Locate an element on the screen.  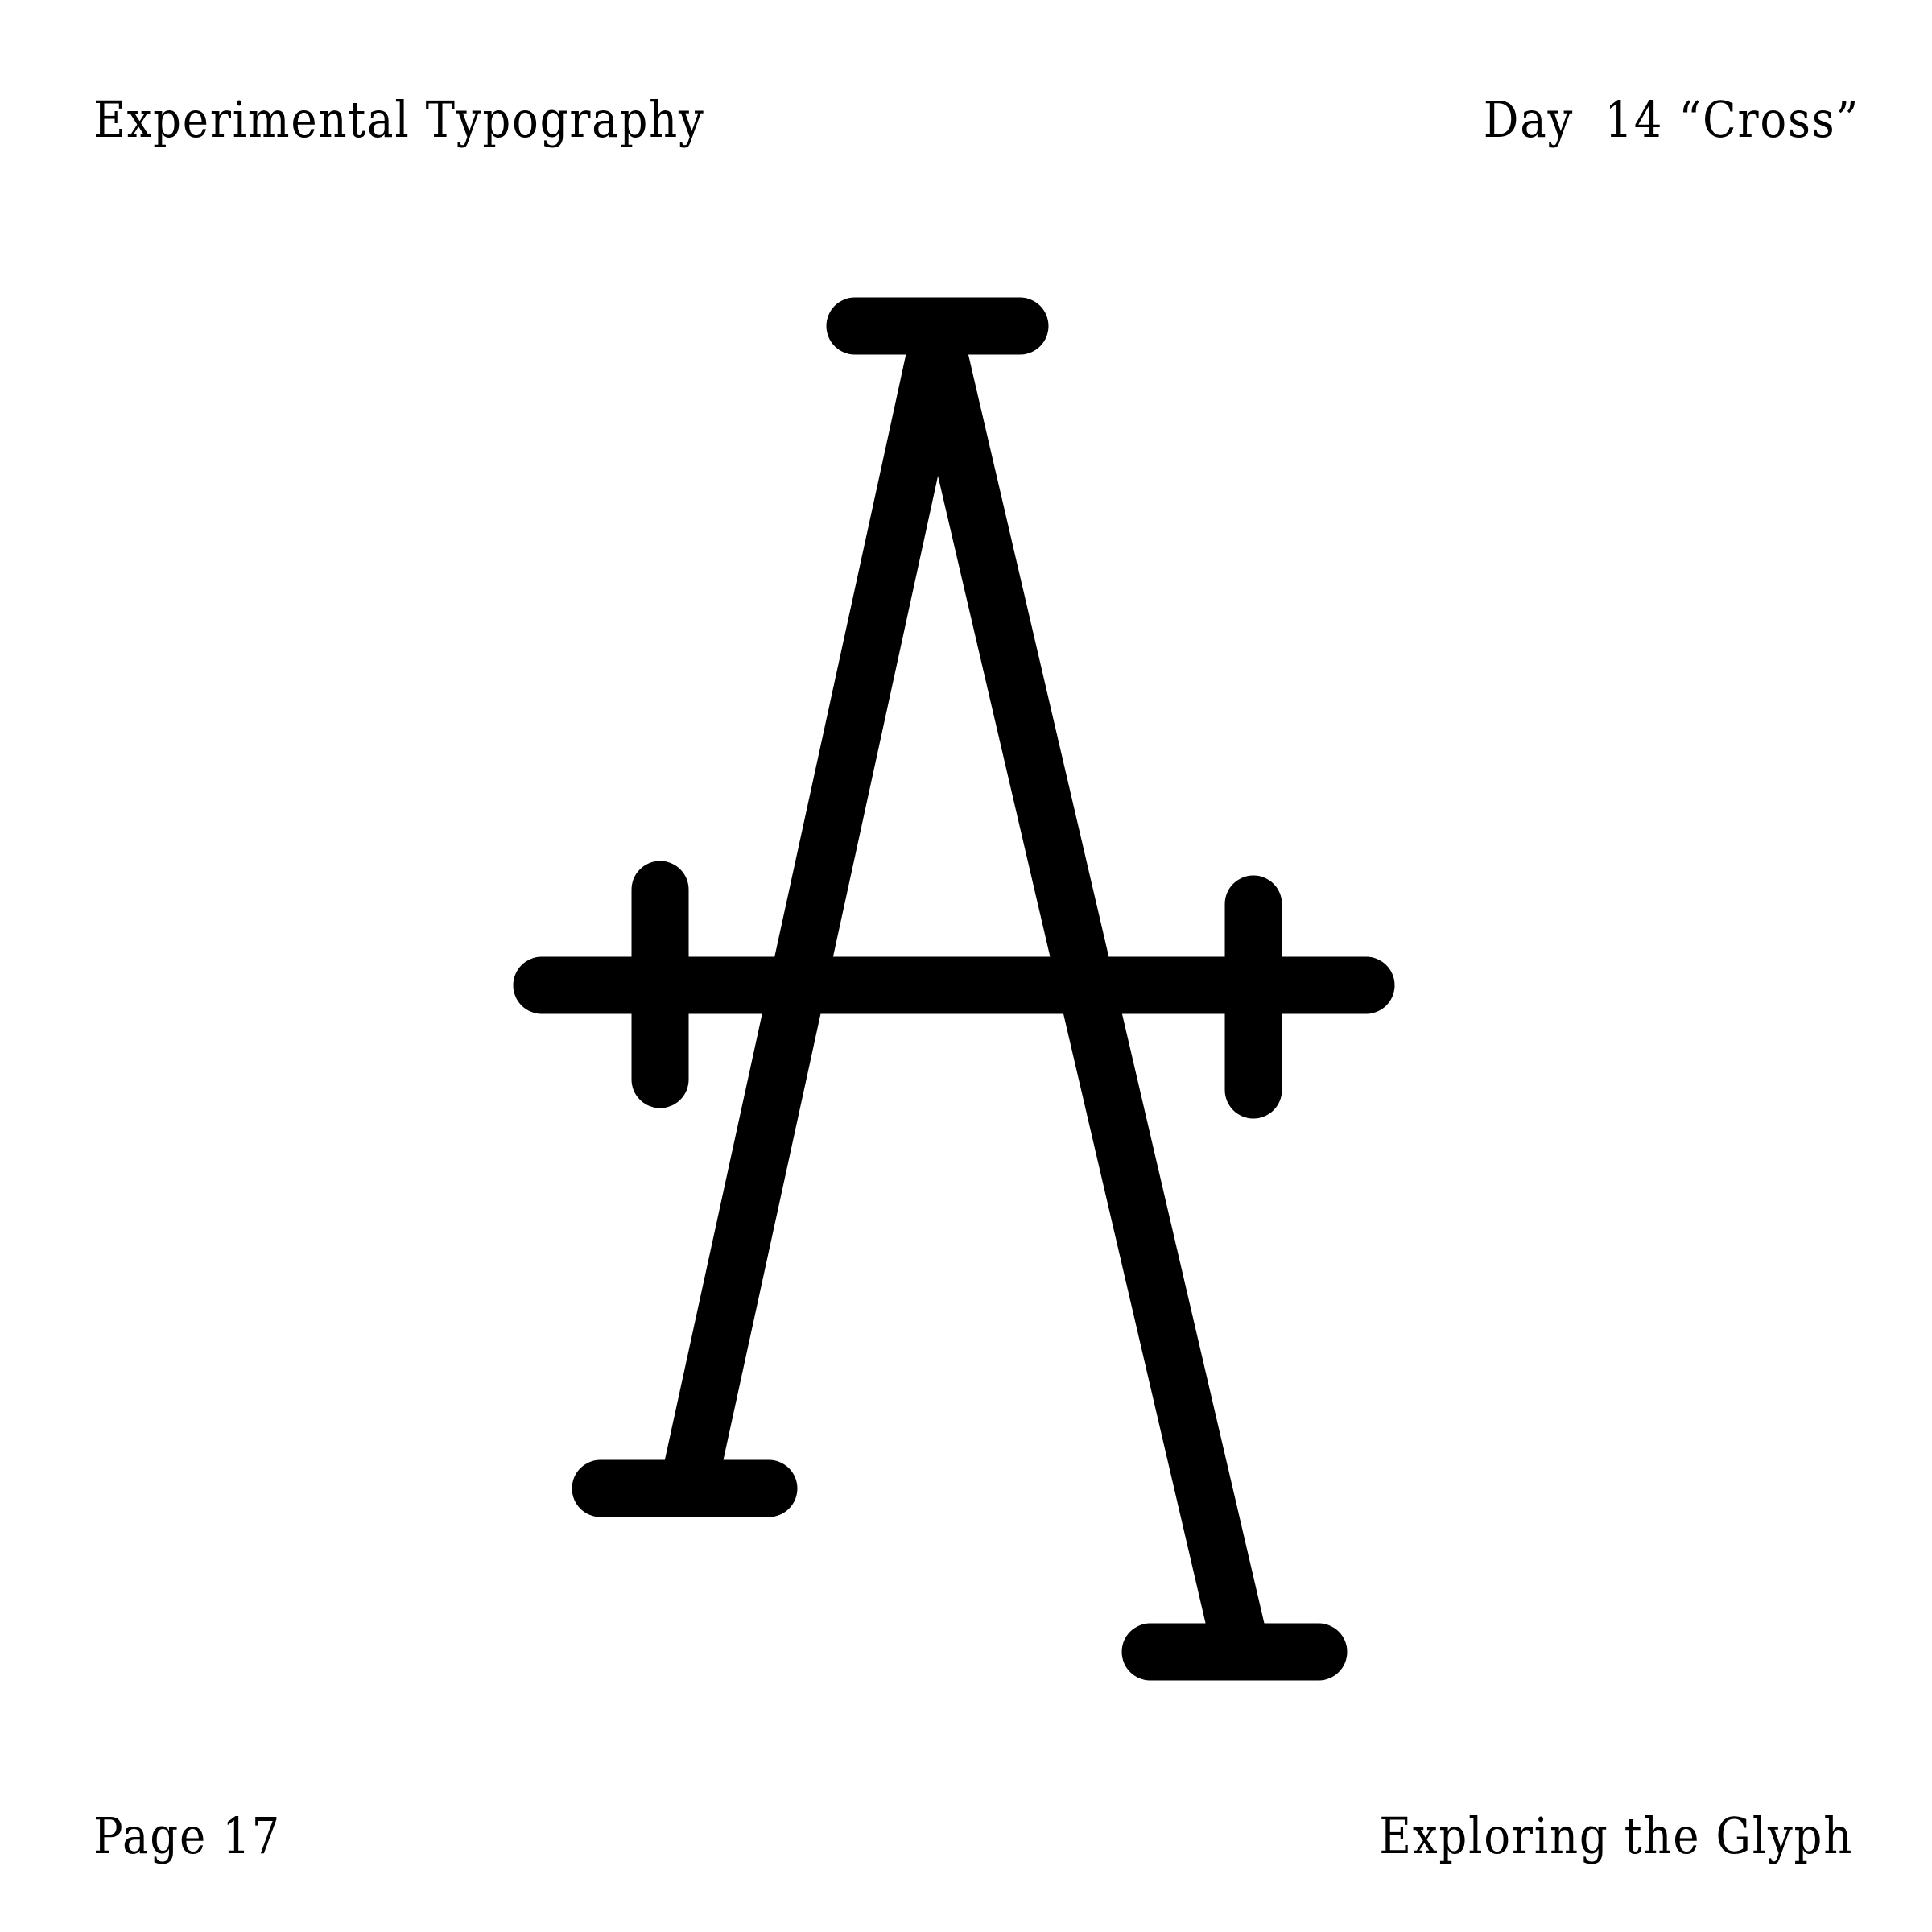
page-number: Page 17 is located at coordinates (187, 1835).